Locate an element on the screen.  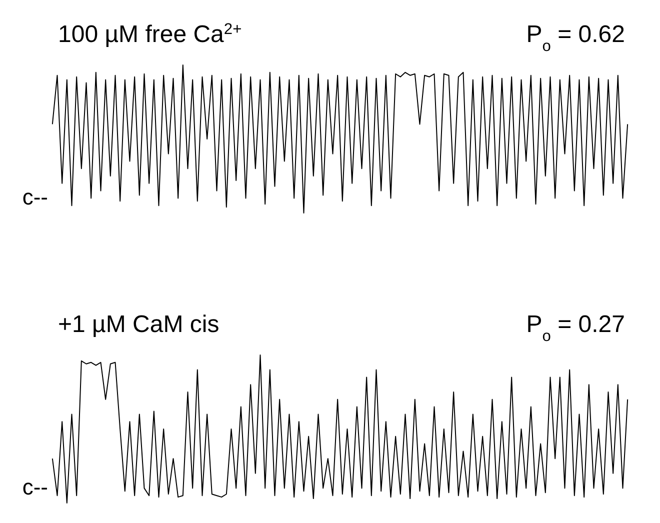
text: P$_{o}$ = 0.27 is located at coordinates (575, 327).